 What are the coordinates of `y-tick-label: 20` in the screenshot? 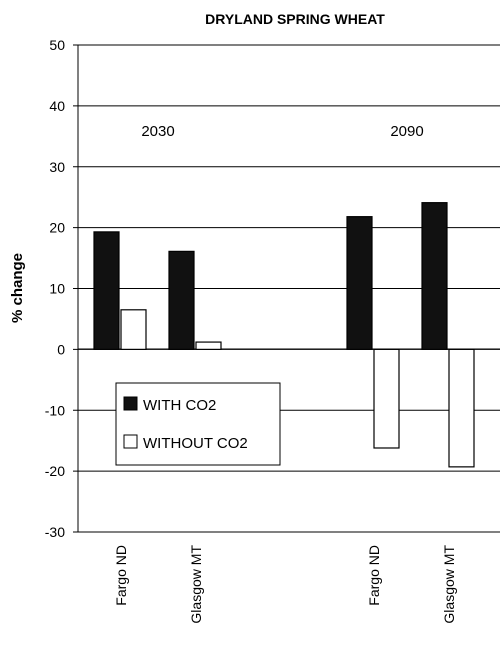 It's located at (57, 228).